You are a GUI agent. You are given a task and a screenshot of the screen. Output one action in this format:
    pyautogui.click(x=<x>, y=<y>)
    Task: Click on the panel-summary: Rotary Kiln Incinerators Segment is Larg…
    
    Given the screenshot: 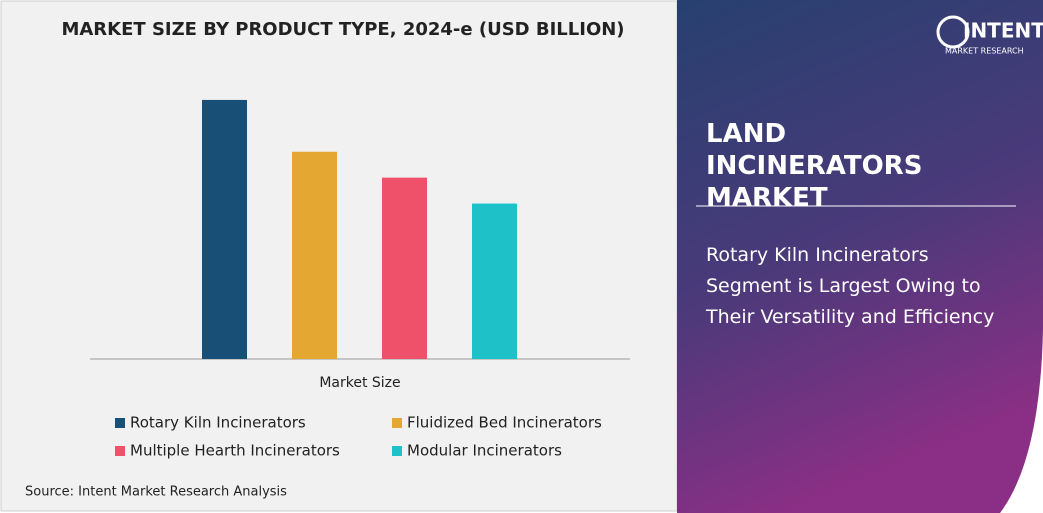 What is the action you would take?
    pyautogui.click(x=850, y=286)
    